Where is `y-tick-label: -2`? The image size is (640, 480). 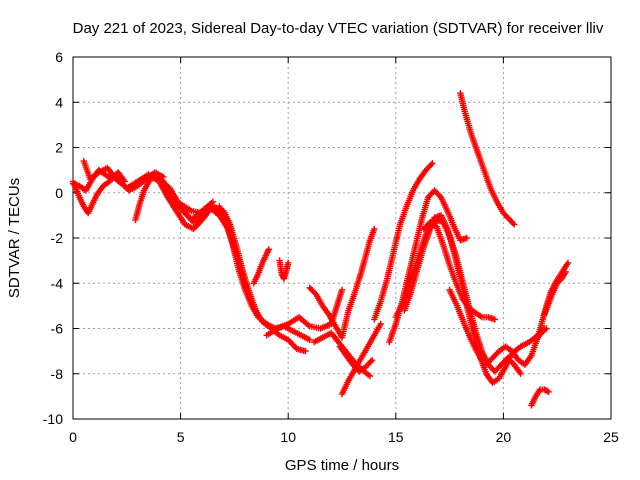 y-tick-label: -2 is located at coordinates (57, 238).